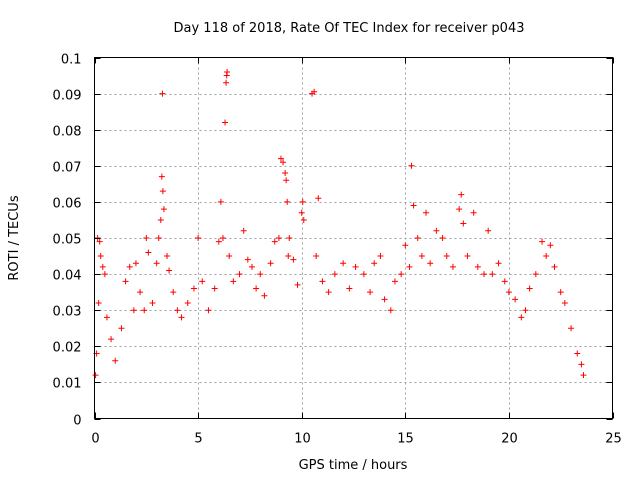 This screenshot has width=640, height=480. What do you see at coordinates (67, 384) in the screenshot?
I see `y-tick-label: 0.01` at bounding box center [67, 384].